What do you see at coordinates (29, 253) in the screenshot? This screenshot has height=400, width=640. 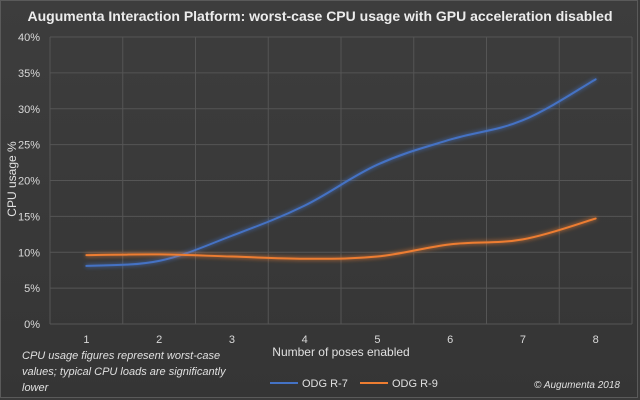 I see `y-tick-label: 10%` at bounding box center [29, 253].